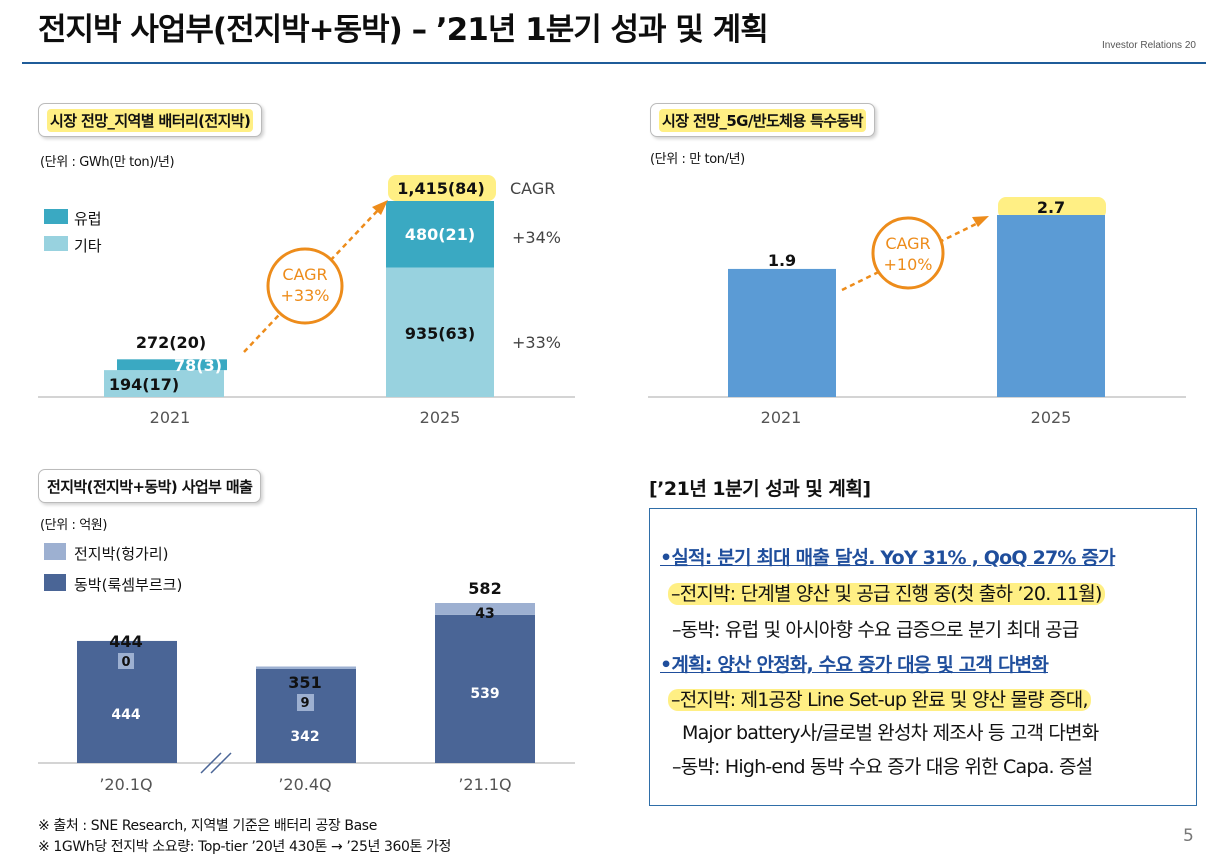 Image resolution: width=1206 pixels, height=864 pixels. I want to click on legend-europe-label: 유럽, so click(88, 219).